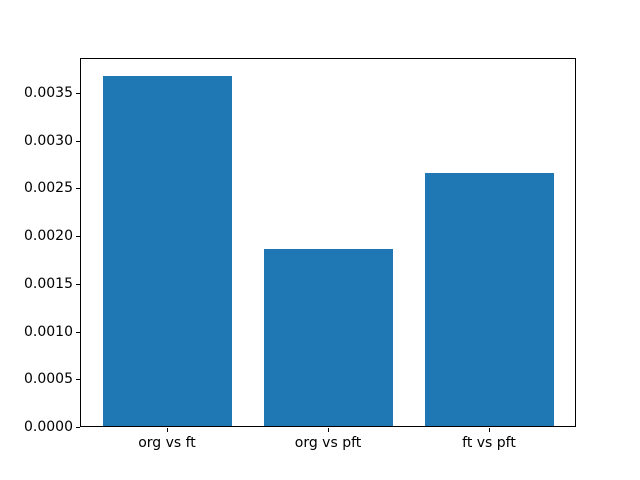 This screenshot has width=640, height=480. What do you see at coordinates (48, 427) in the screenshot?
I see `y-tick-label: 0.0000` at bounding box center [48, 427].